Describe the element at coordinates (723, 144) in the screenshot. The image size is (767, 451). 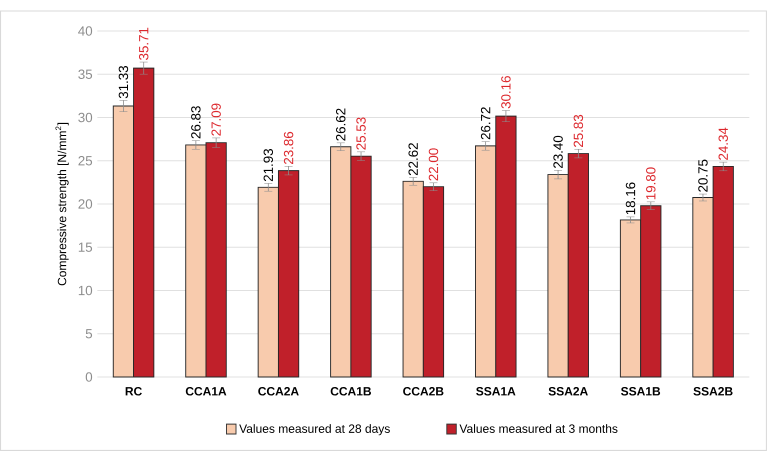
I see `data-label: 24.34` at that location.